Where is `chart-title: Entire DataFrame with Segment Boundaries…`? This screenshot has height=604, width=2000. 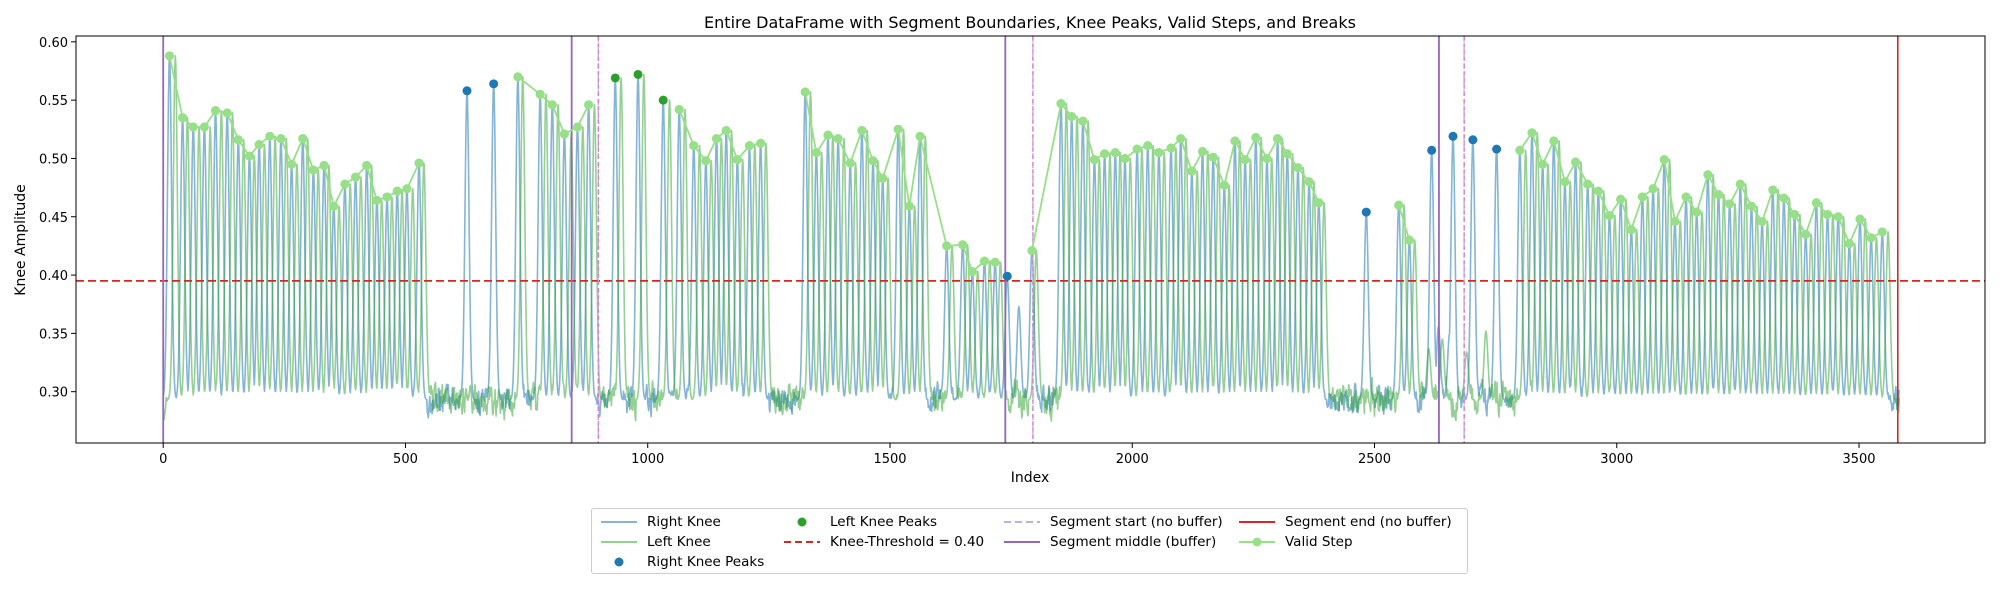 chart-title: Entire DataFrame with Segment Boundaries… is located at coordinates (1030, 22).